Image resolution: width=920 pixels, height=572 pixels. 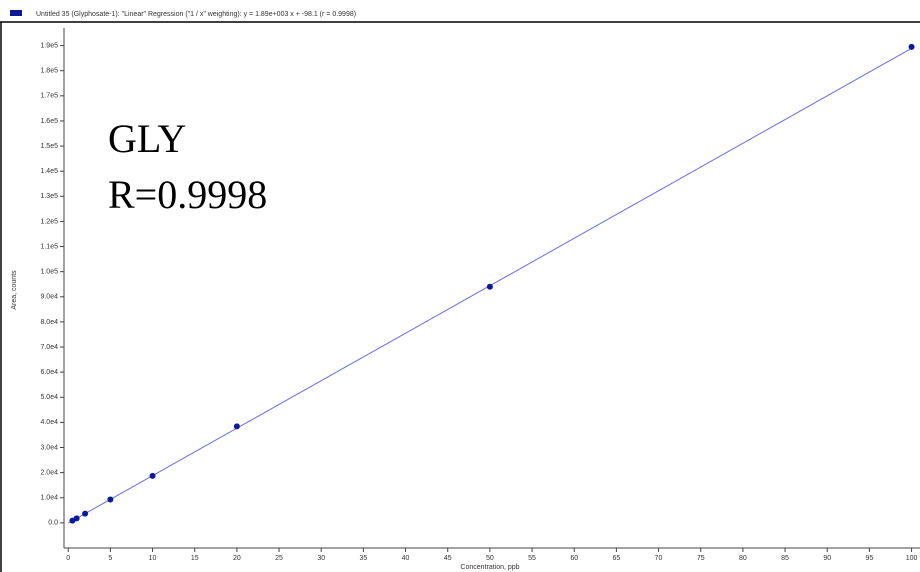 What do you see at coordinates (49, 297) in the screenshot?
I see `y-tick-label: 9.0e4` at bounding box center [49, 297].